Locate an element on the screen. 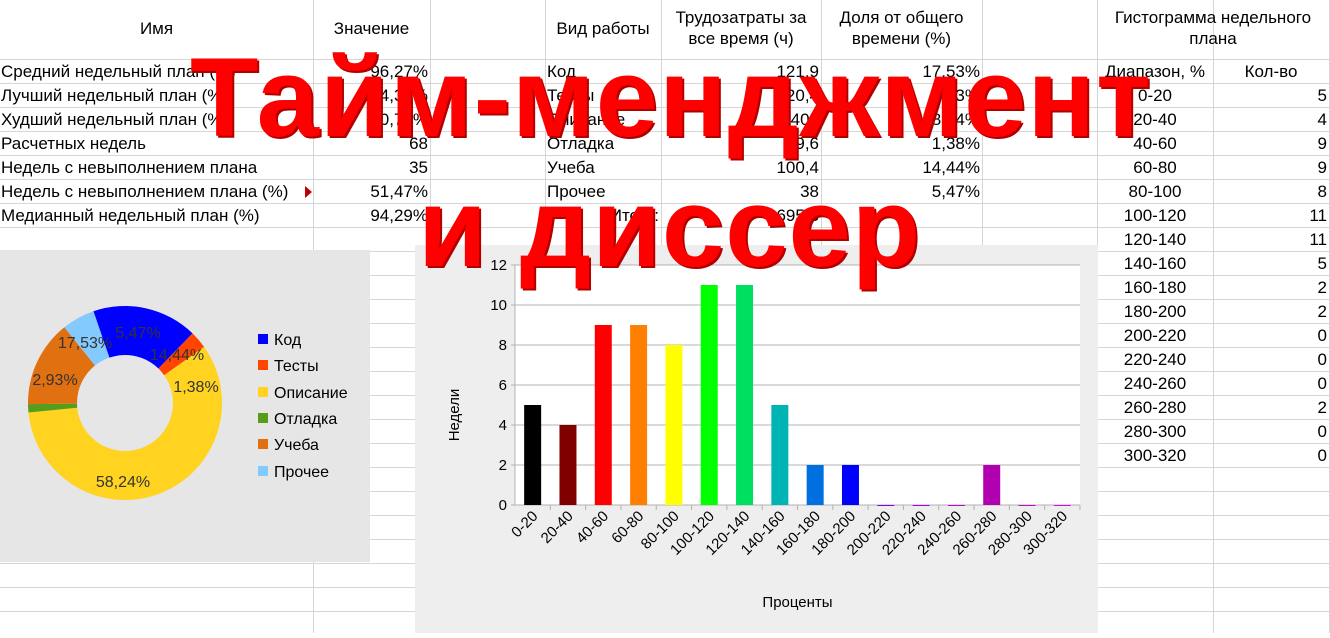 The image size is (1330, 638). hist-row-count: 4 is located at coordinates (1322, 119).